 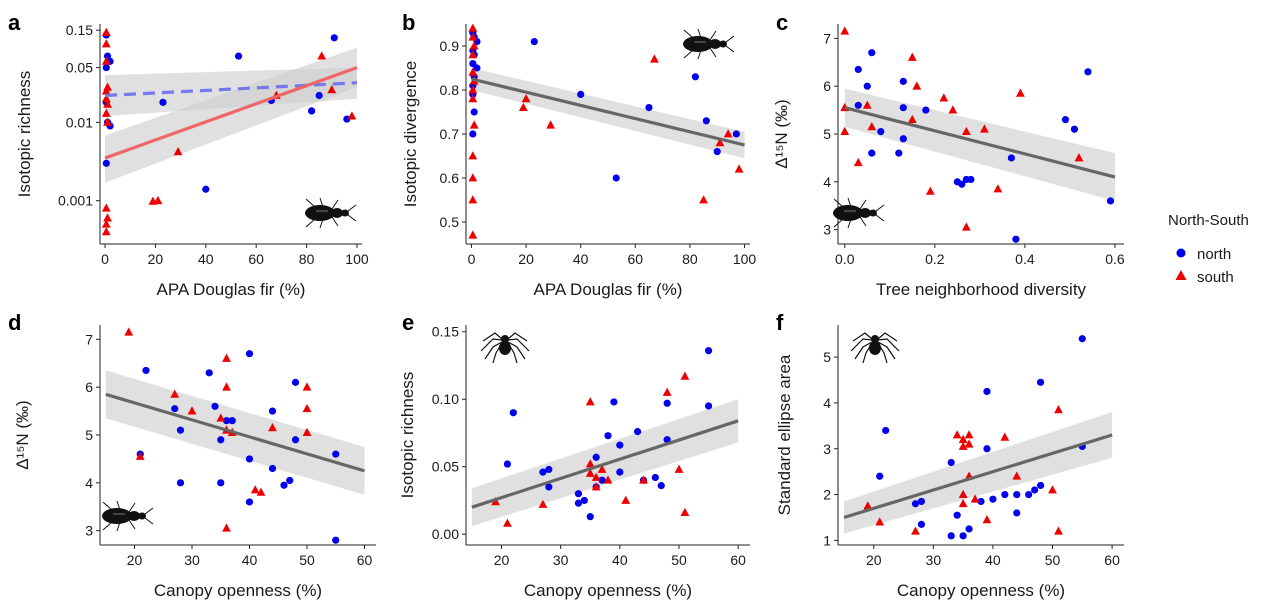 I want to click on x-axis-label: Canopy openness (%), so click(x=608, y=590).